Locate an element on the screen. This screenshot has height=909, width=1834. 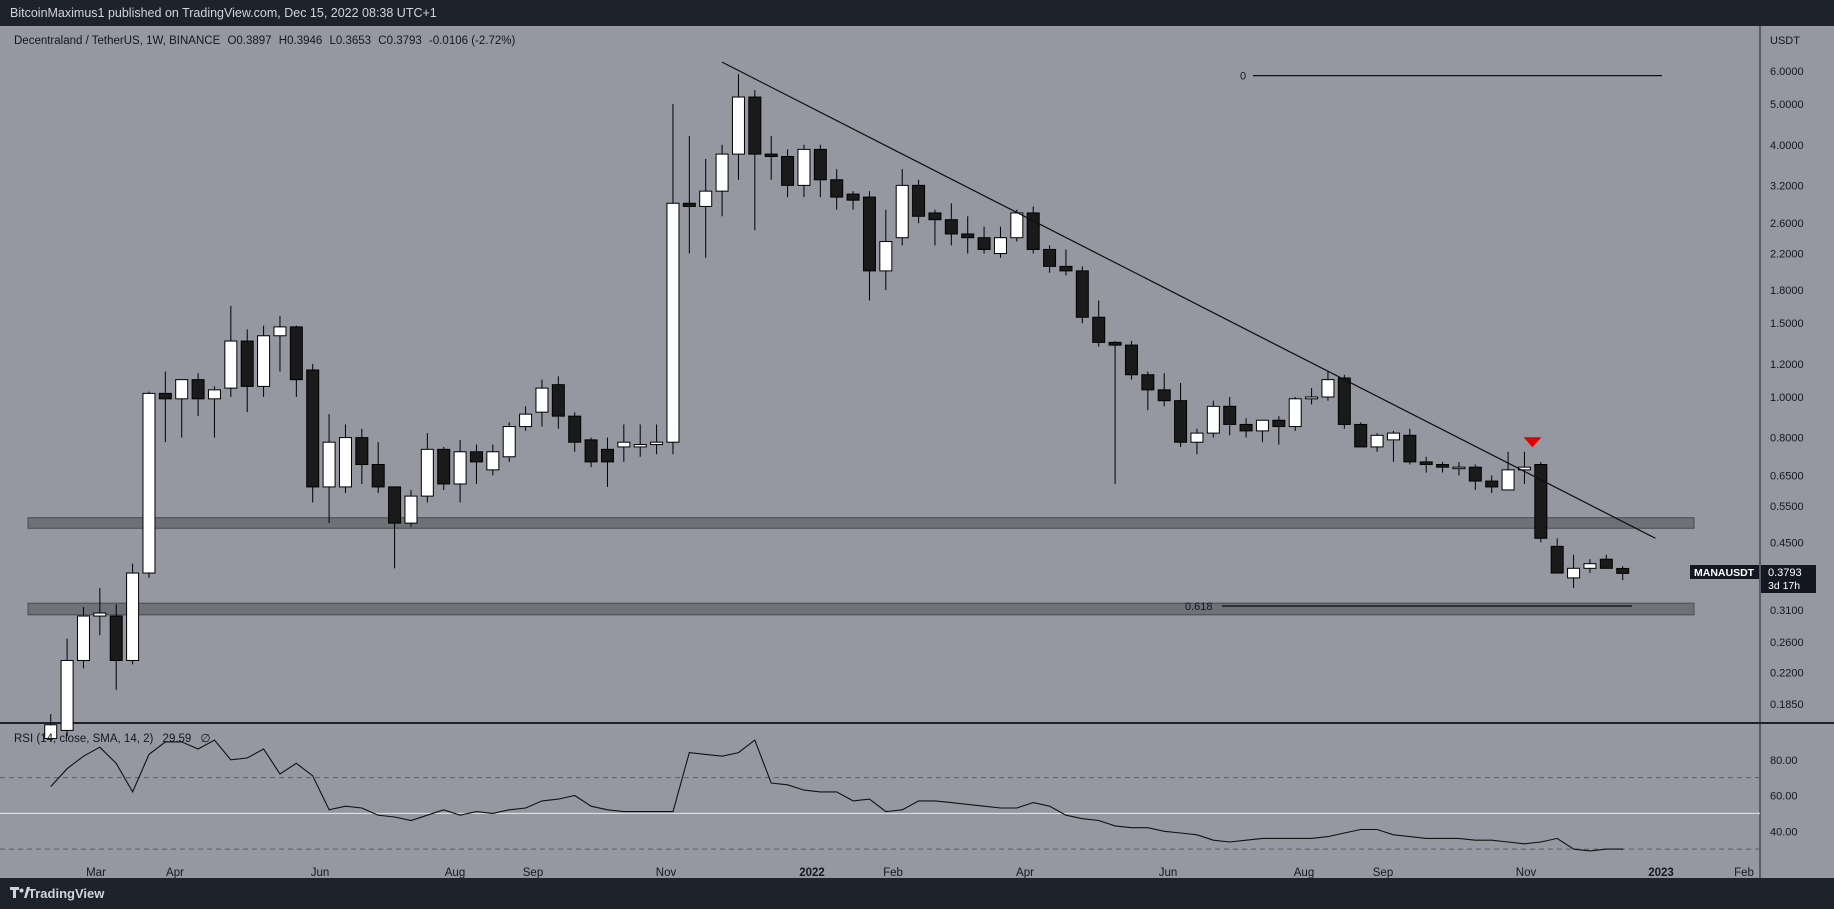
rsi-line is located at coordinates (837, 795).